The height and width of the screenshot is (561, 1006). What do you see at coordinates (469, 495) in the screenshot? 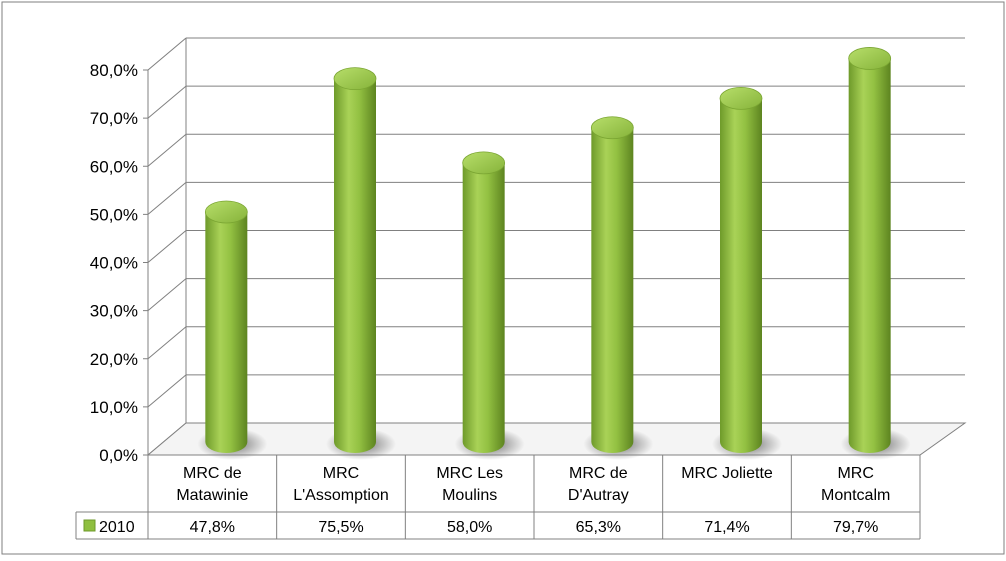
I see `x-category-label: Moulins` at bounding box center [469, 495].